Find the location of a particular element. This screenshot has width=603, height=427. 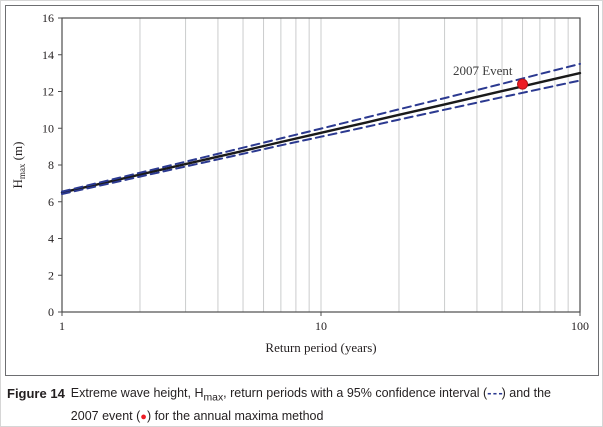

svg-text: 2007 Event is located at coordinates (483, 70).